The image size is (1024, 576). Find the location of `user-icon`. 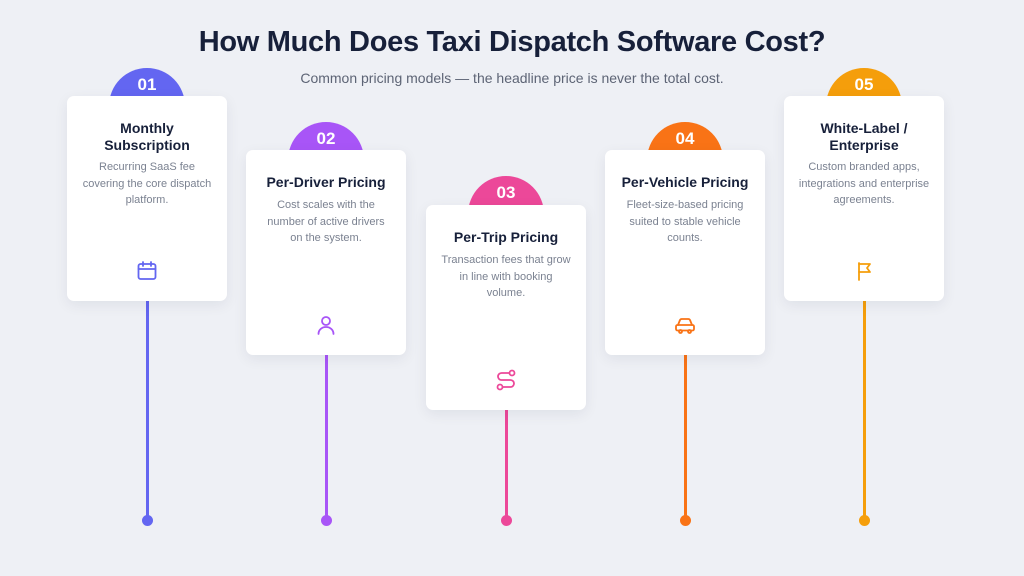

user-icon is located at coordinates (326, 325).